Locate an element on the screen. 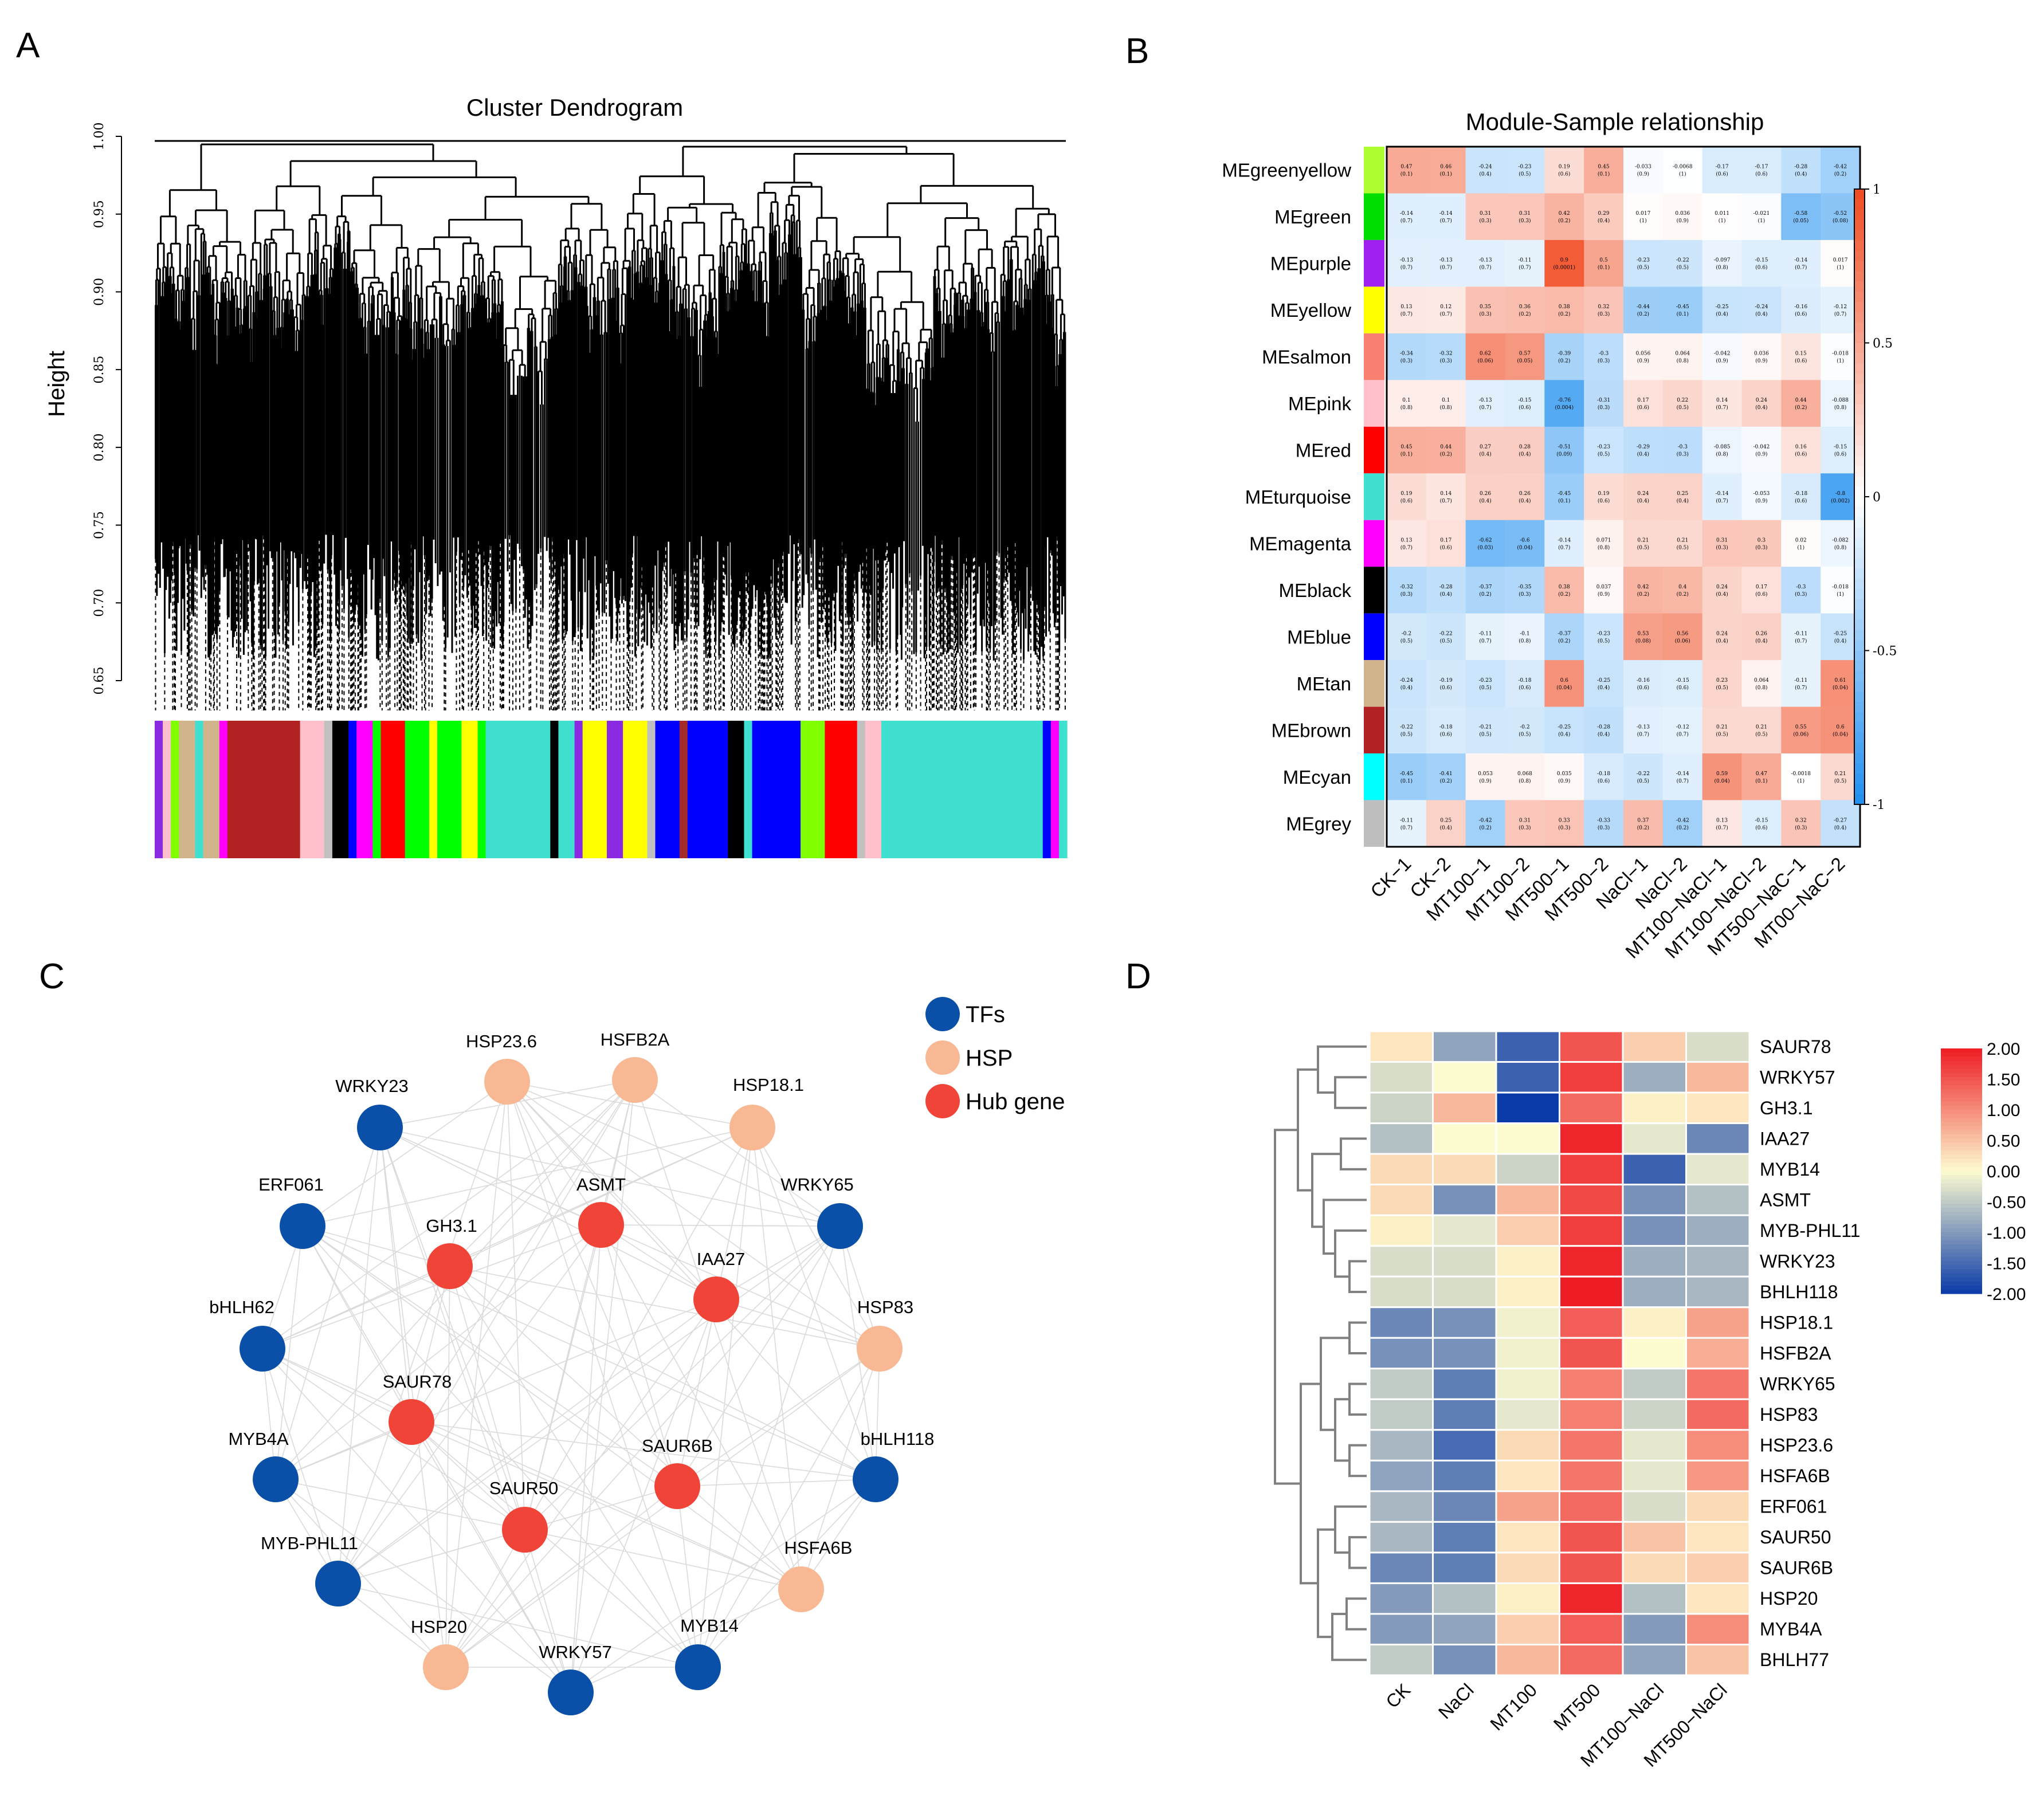 The height and width of the screenshot is (1807, 2044). colorbar-tick-label: 0.5 is located at coordinates (1883, 344).